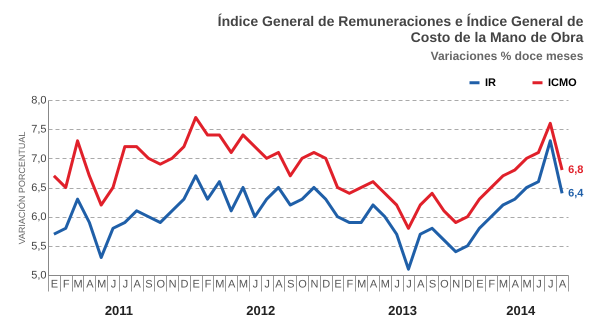 The width and height of the screenshot is (600, 320). Describe the element at coordinates (22, 188) in the screenshot. I see `y-axis-title: VARIACIÓN PORCENTUAL` at that location.